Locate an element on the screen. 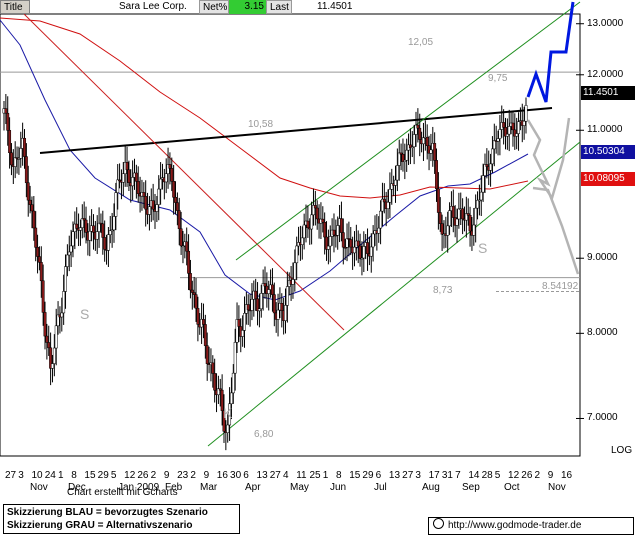 The width and height of the screenshot is (638, 539). annotation-9-75: 9,75 is located at coordinates (498, 78).